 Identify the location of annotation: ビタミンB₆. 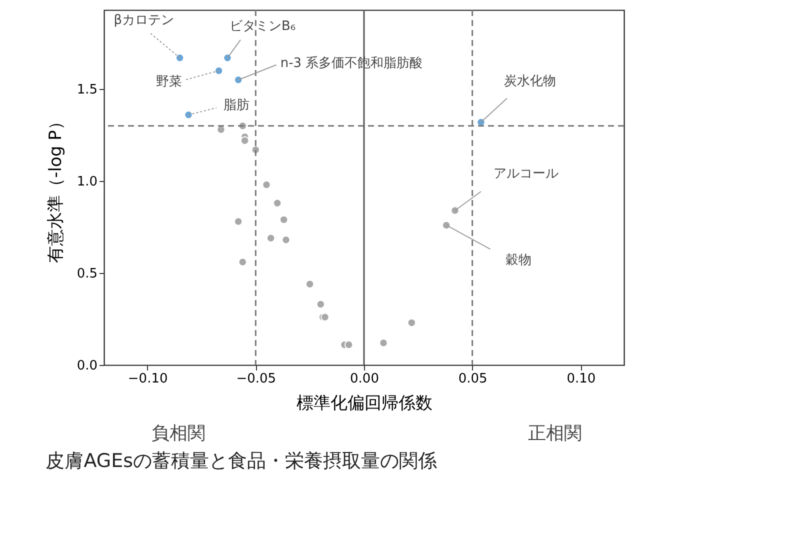
(262, 26).